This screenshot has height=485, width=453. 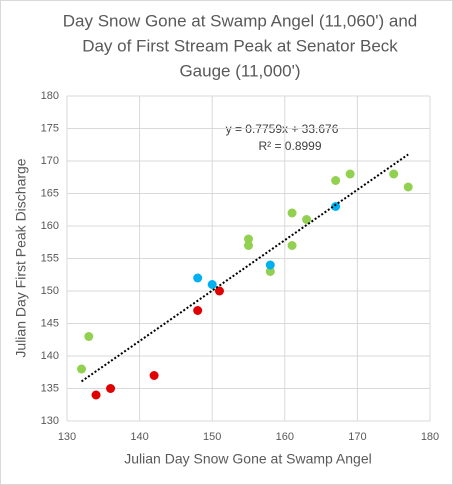 I want to click on y-tick-label: 180, so click(x=50, y=96).